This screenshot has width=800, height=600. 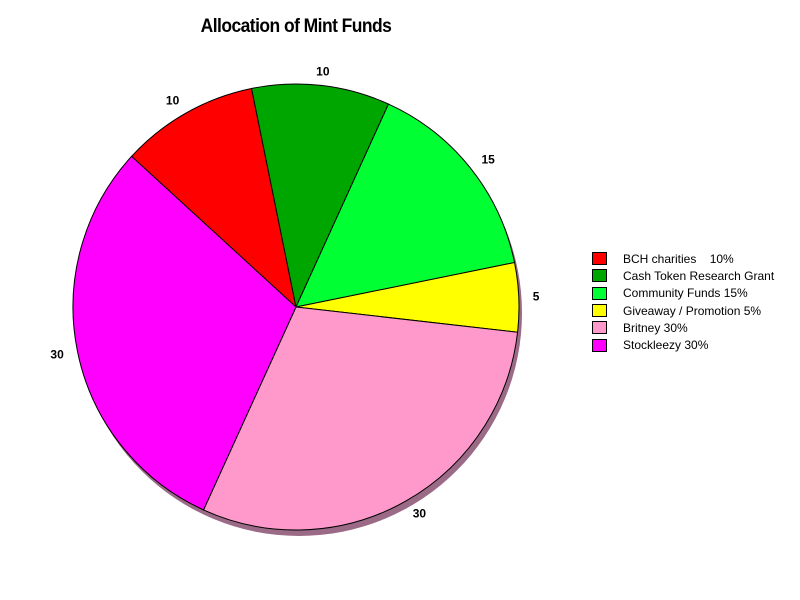 I want to click on legend-item: Community Funds 15%, so click(x=683, y=293).